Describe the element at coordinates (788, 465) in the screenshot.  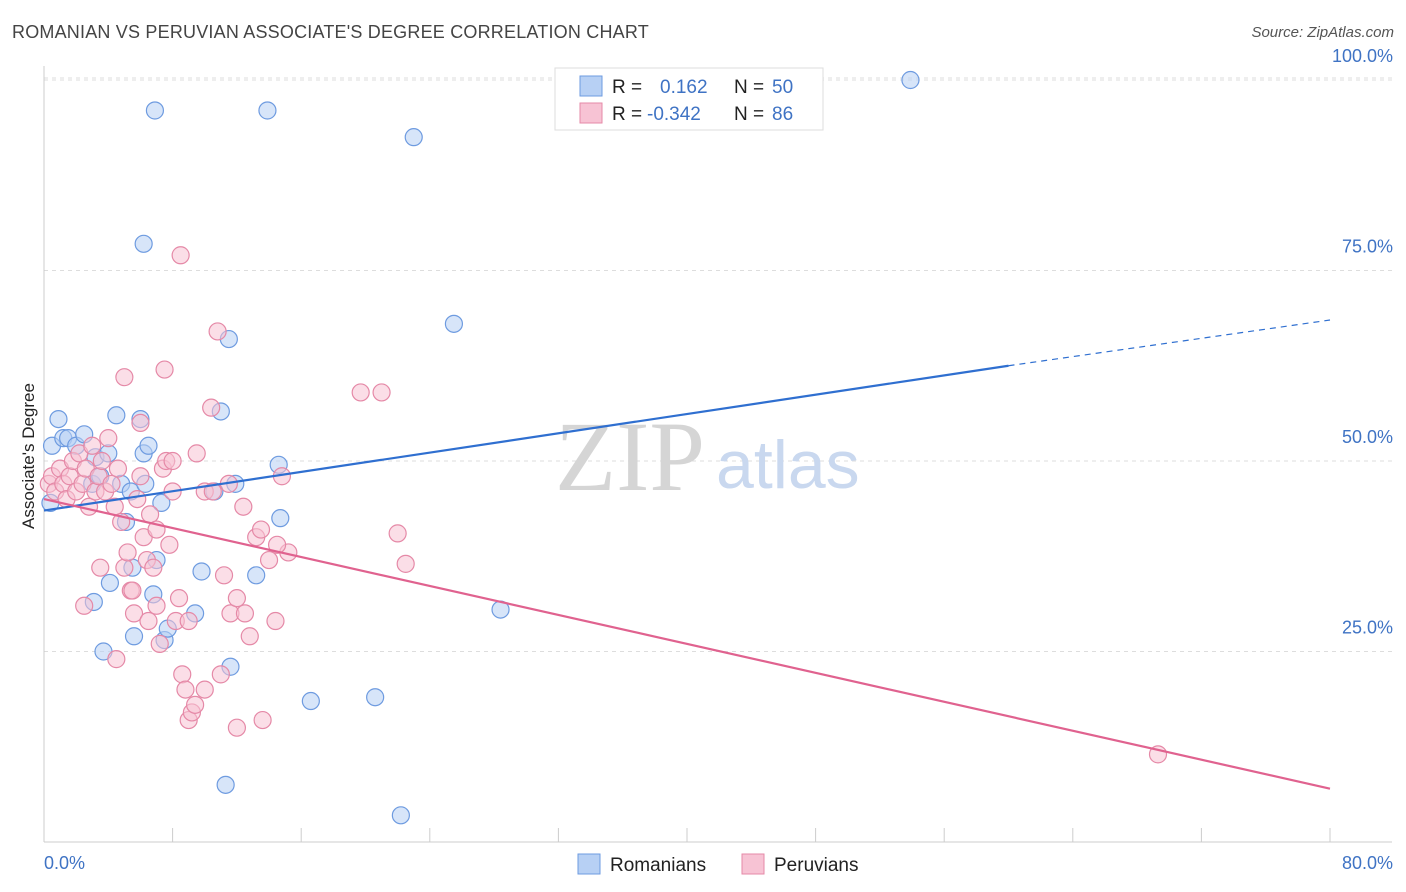
I see `watermark-atlas: atlas` at that location.